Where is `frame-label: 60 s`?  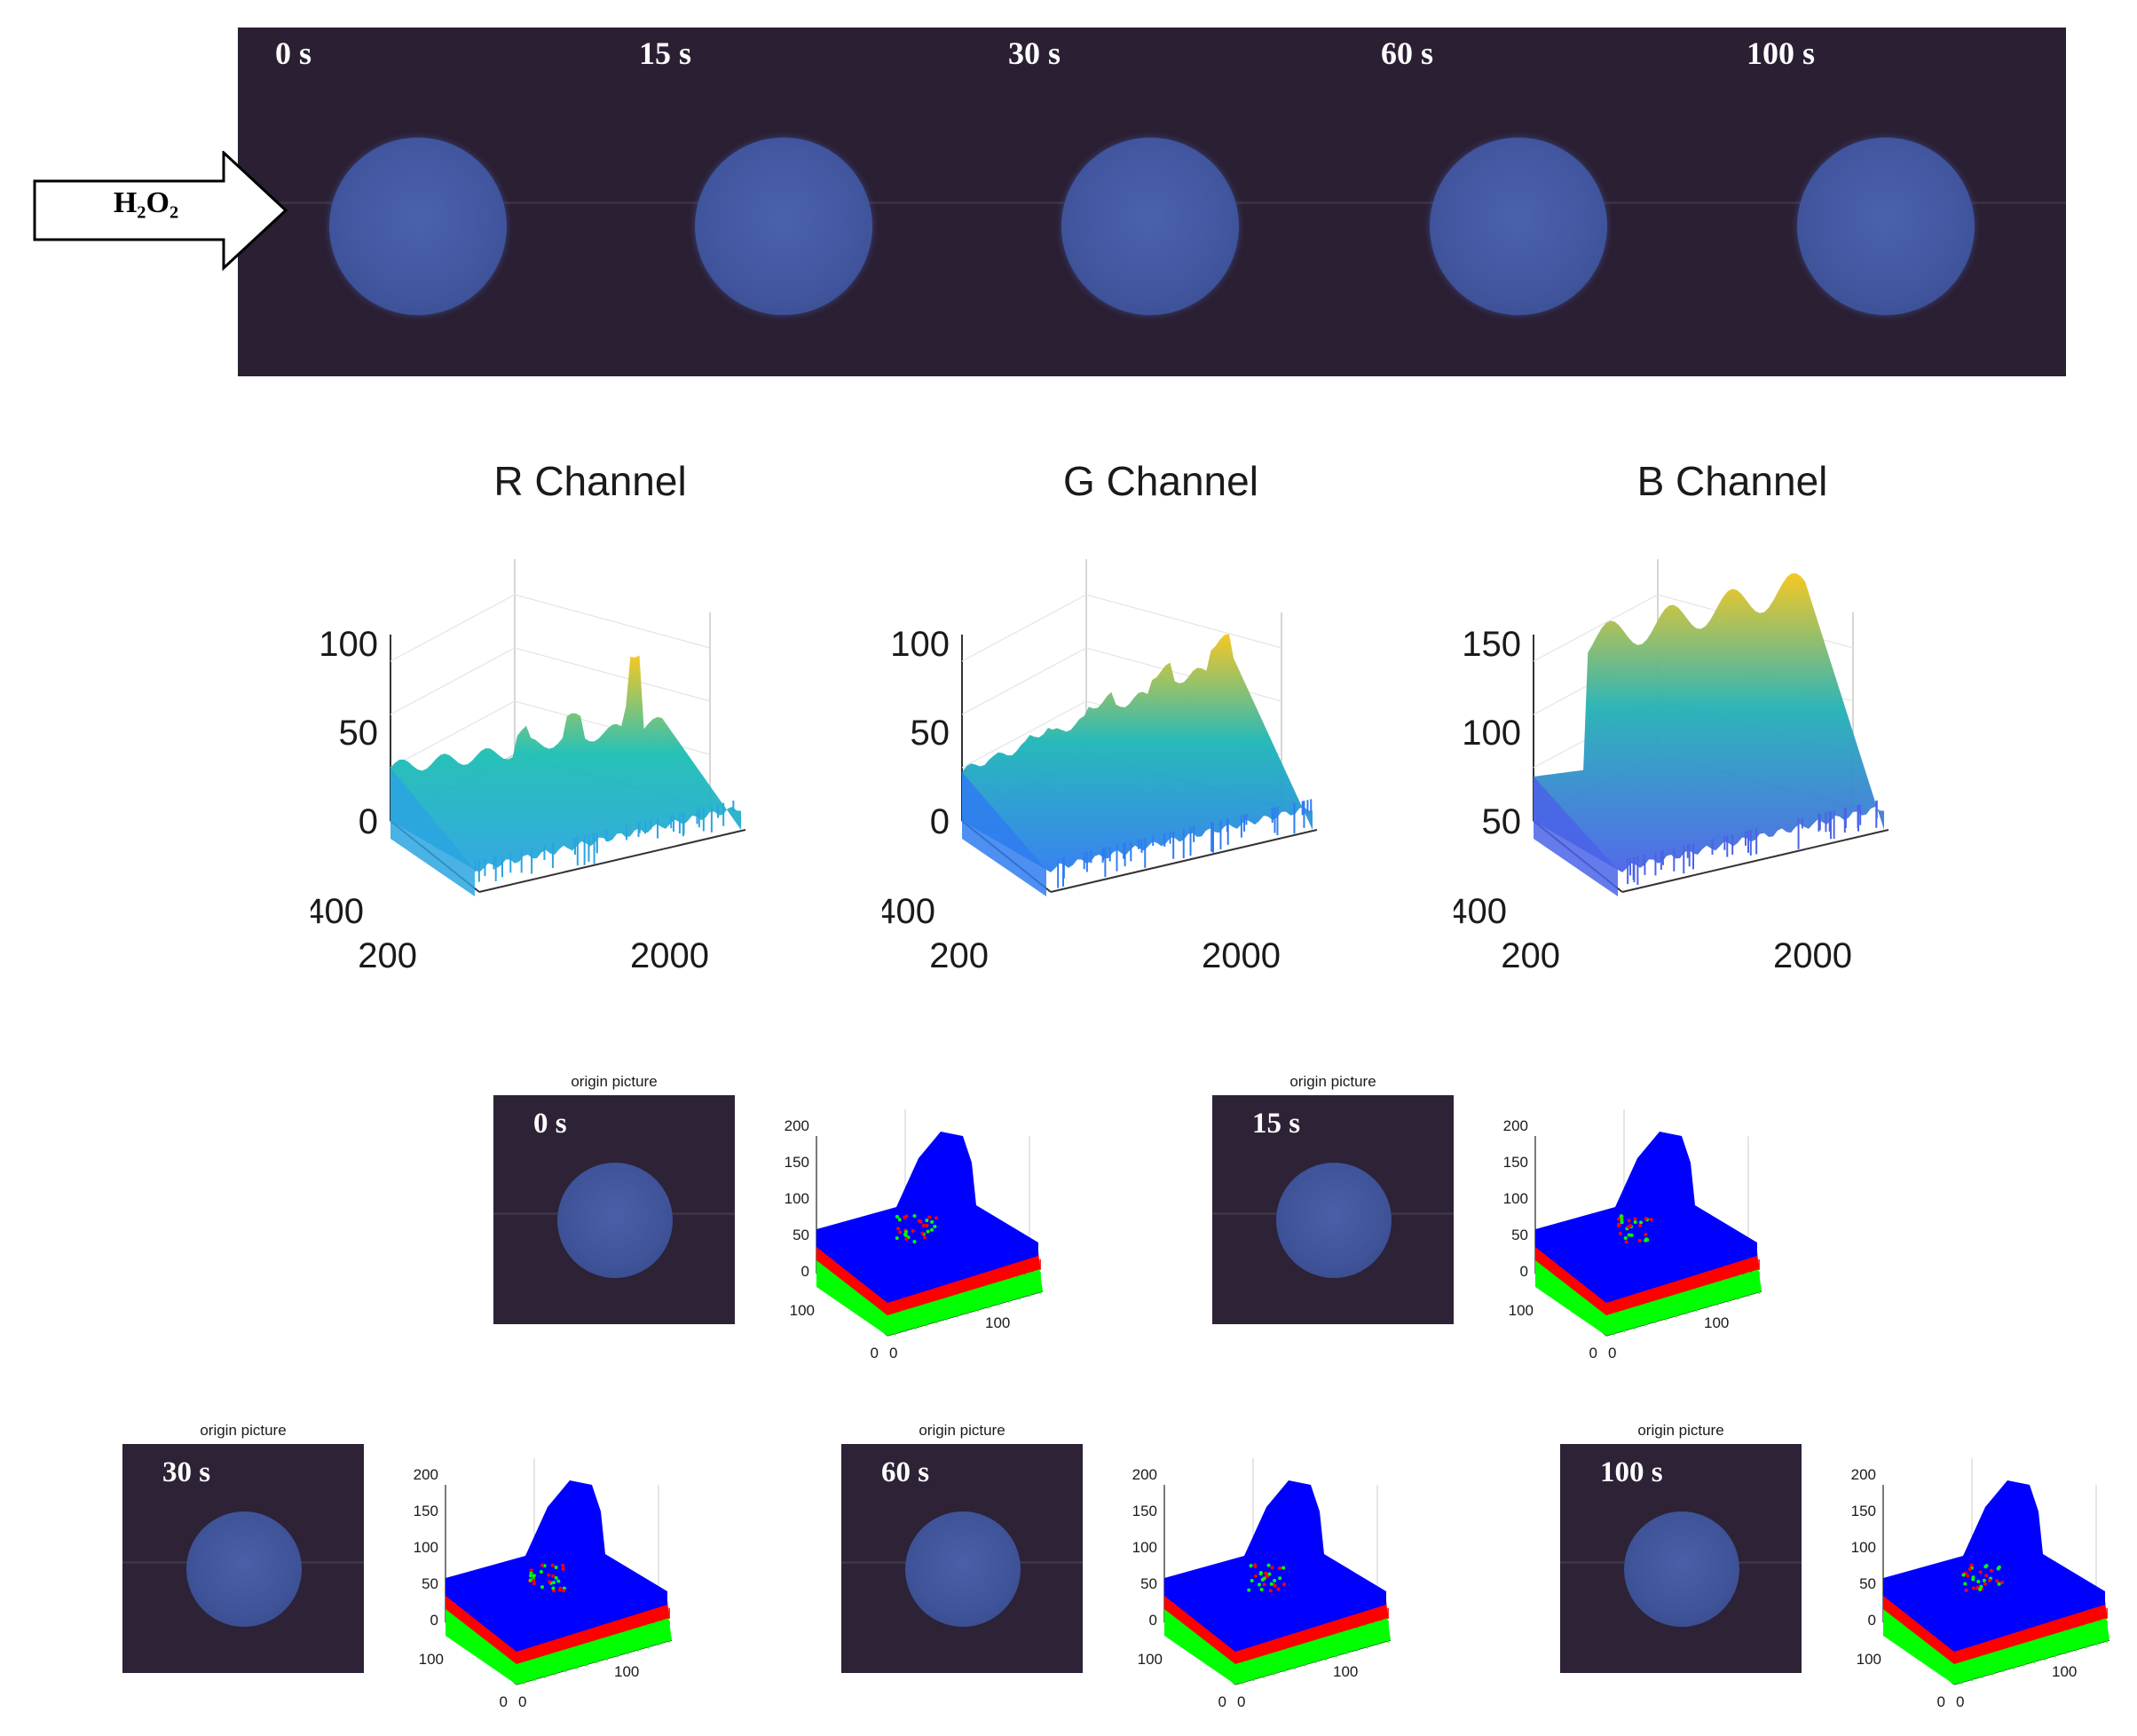 frame-label: 60 s is located at coordinates (1407, 53).